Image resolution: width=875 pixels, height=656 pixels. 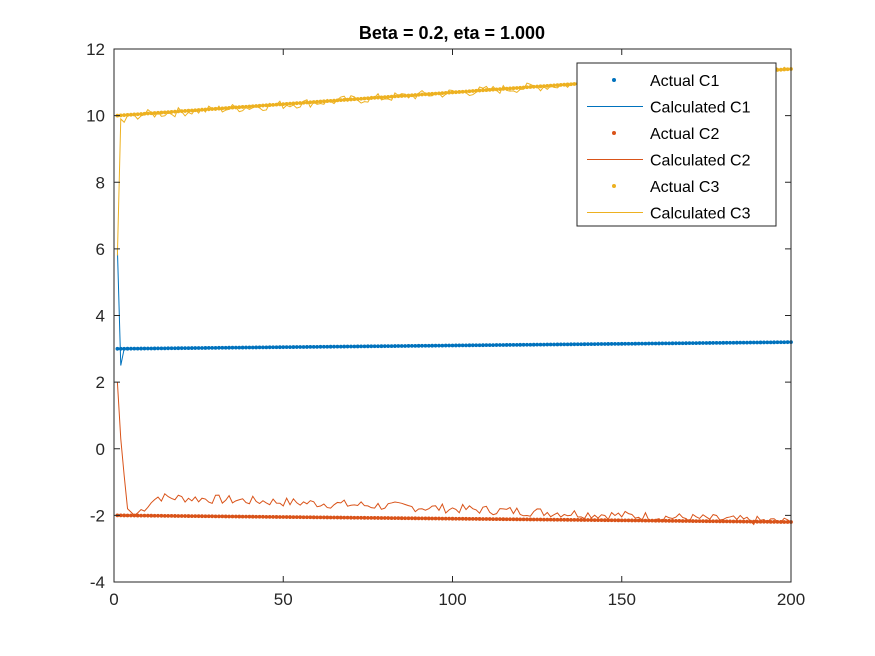 I want to click on y-tick-label: 12, so click(x=95, y=49).